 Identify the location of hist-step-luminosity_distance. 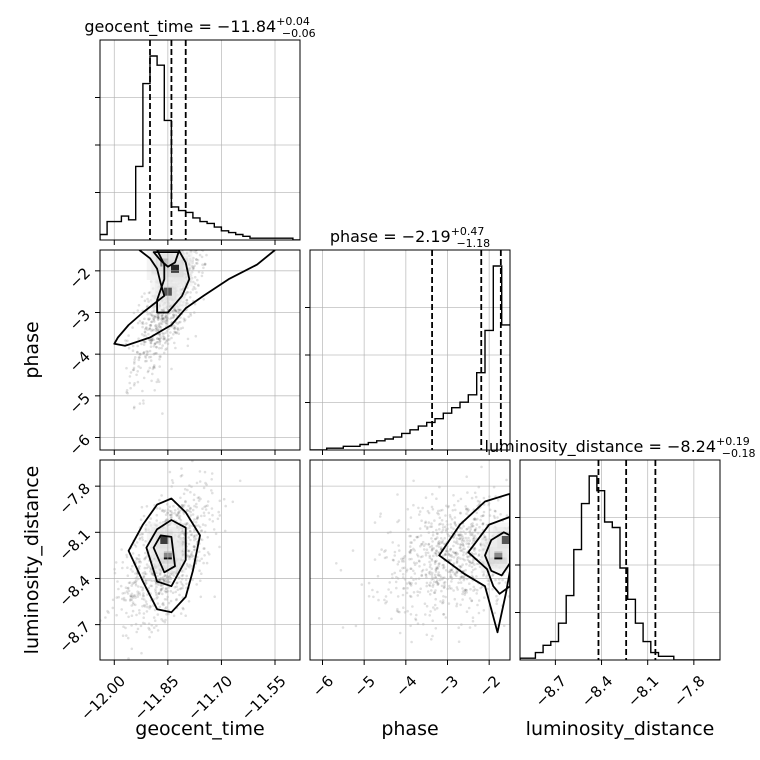
(620, 567).